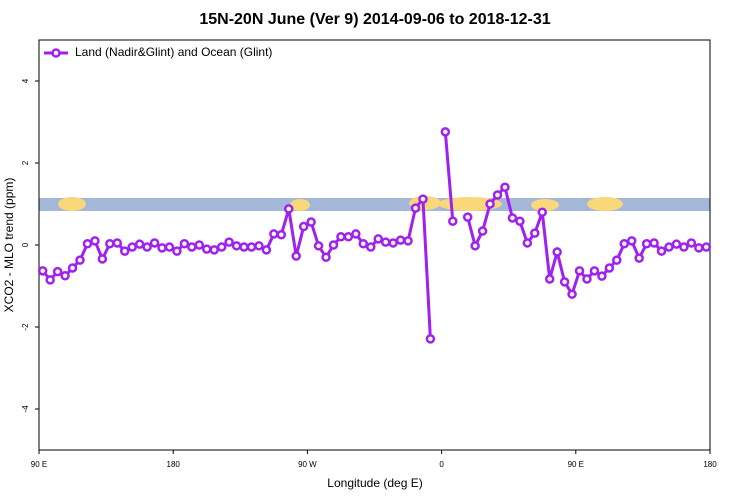 This screenshot has width=750, height=500. What do you see at coordinates (25, 327) in the screenshot?
I see `y-tick-label: -2` at bounding box center [25, 327].